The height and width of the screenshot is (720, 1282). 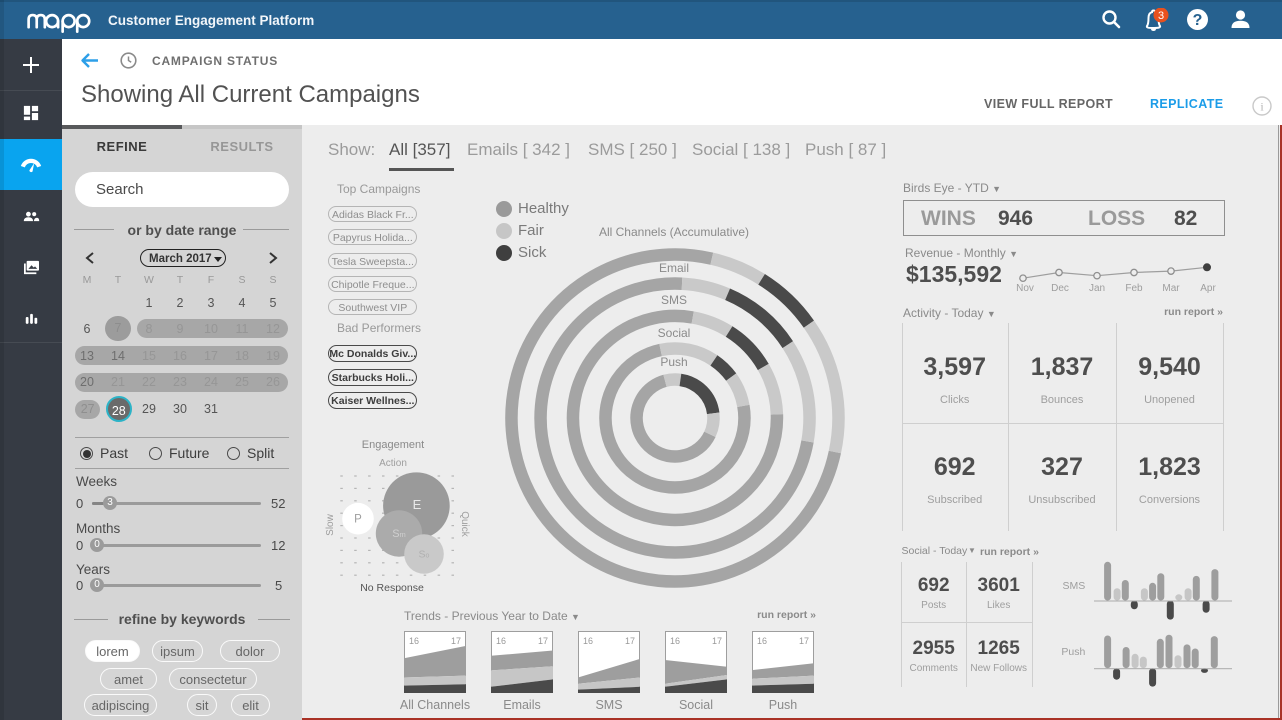 What do you see at coordinates (399, 534) in the screenshot?
I see `svg-text: Sm` at bounding box center [399, 534].